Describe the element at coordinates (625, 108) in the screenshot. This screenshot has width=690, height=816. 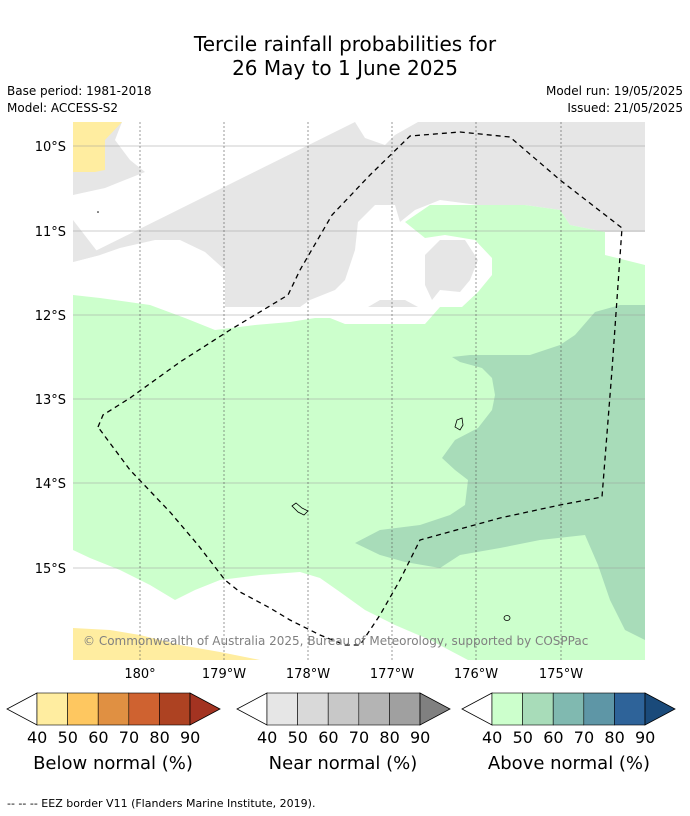
I see `issued-date: Issued: 21/05/2025` at that location.